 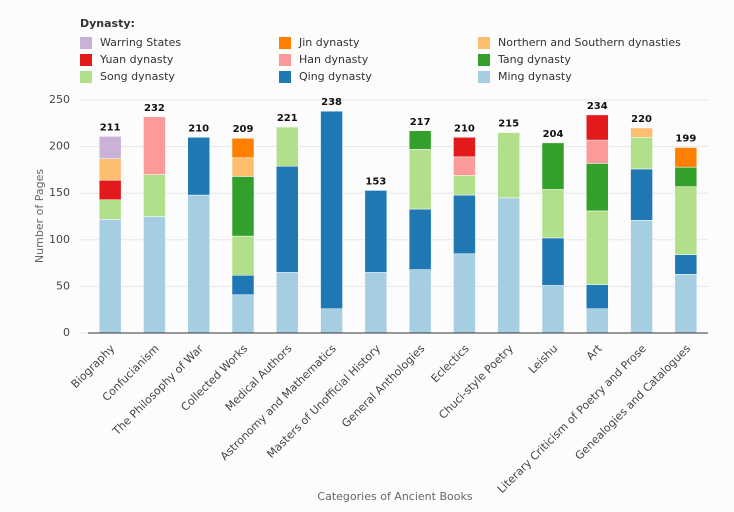 What do you see at coordinates (394, 496) in the screenshot?
I see `x-axis-label: Categories of Ancient Books` at bounding box center [394, 496].